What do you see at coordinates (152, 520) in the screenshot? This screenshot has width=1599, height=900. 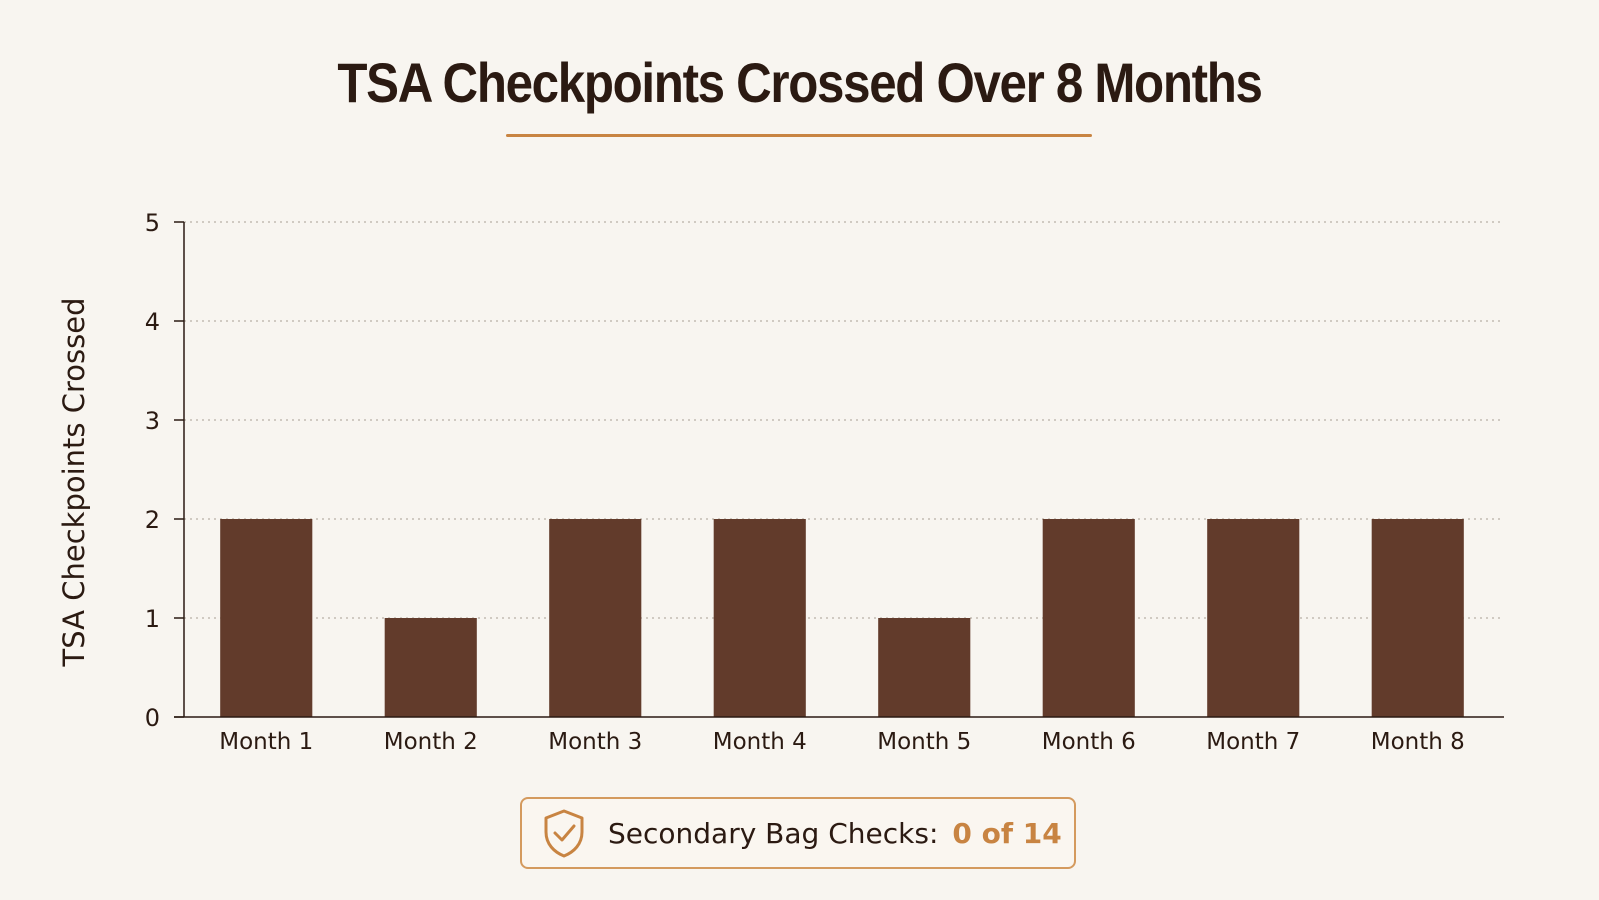 I see `y-tick-label: 2` at bounding box center [152, 520].